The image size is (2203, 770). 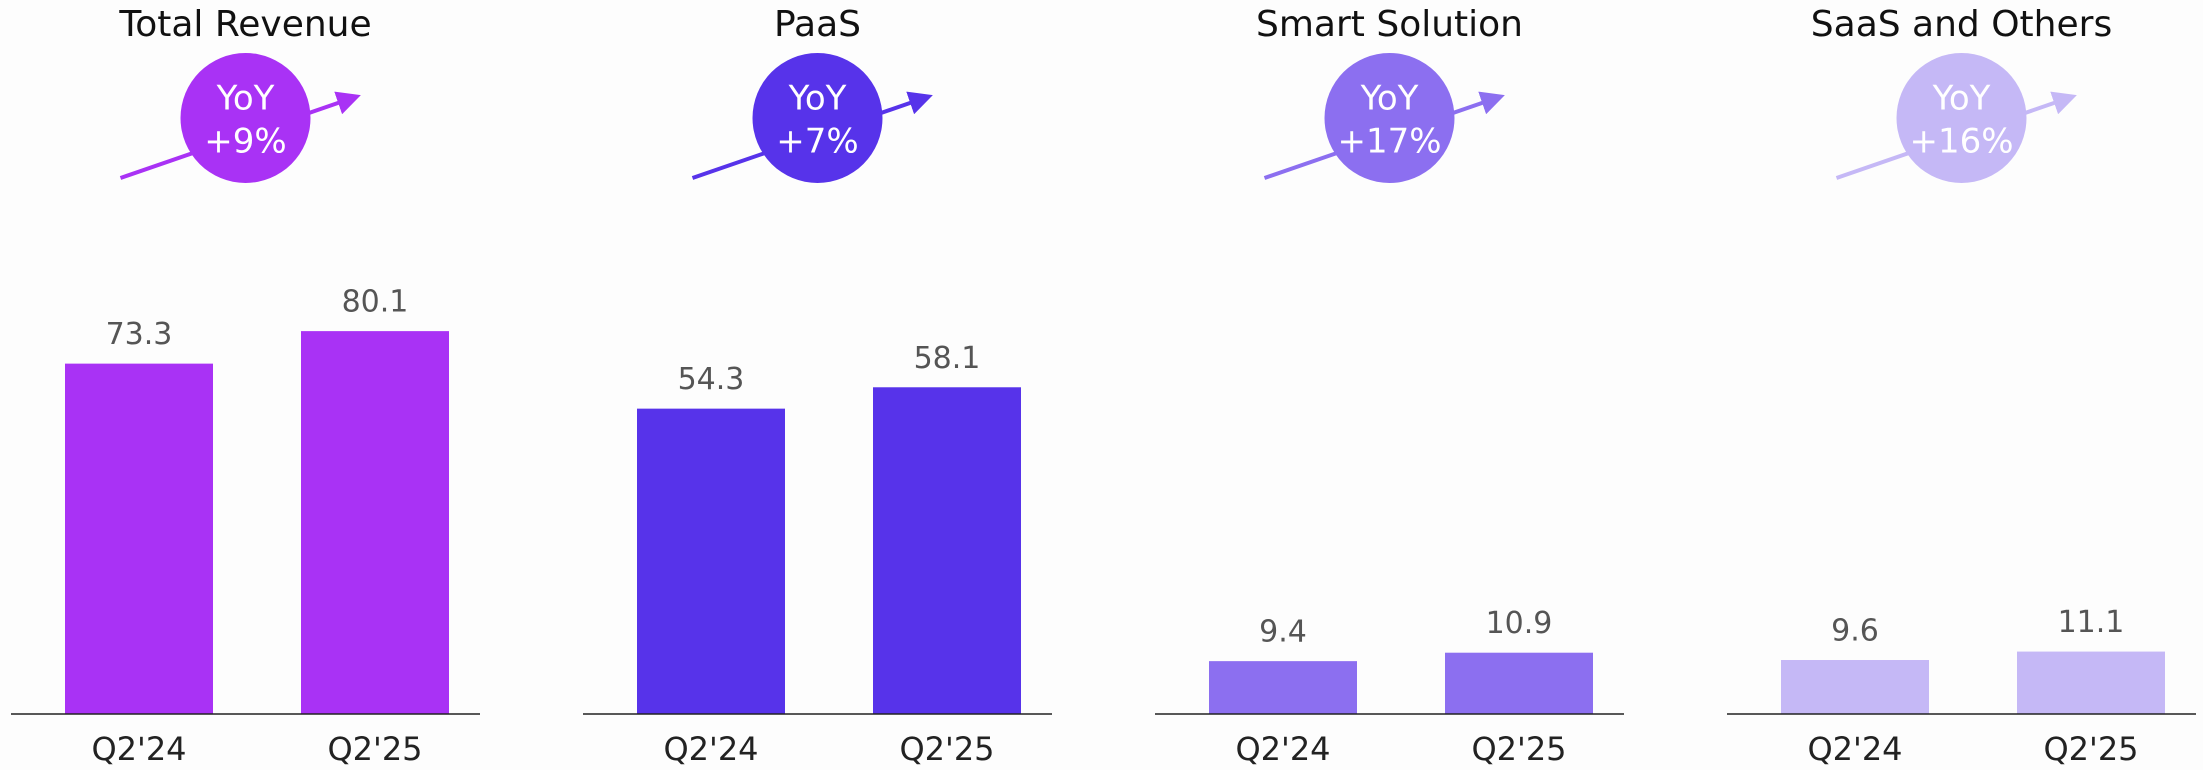 I want to click on panel-title: PaaS, so click(x=817, y=24).